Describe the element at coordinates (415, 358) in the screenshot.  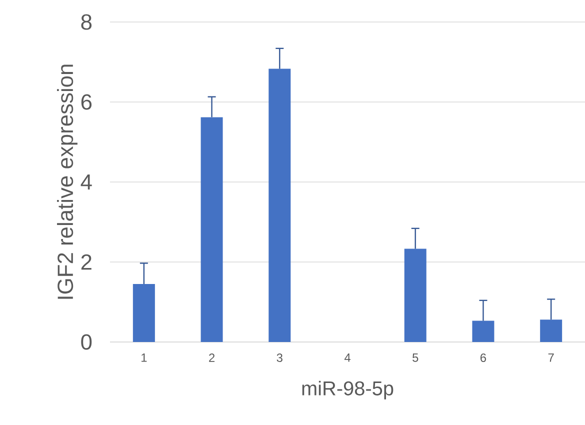
I see `x-tick-label: 5` at that location.